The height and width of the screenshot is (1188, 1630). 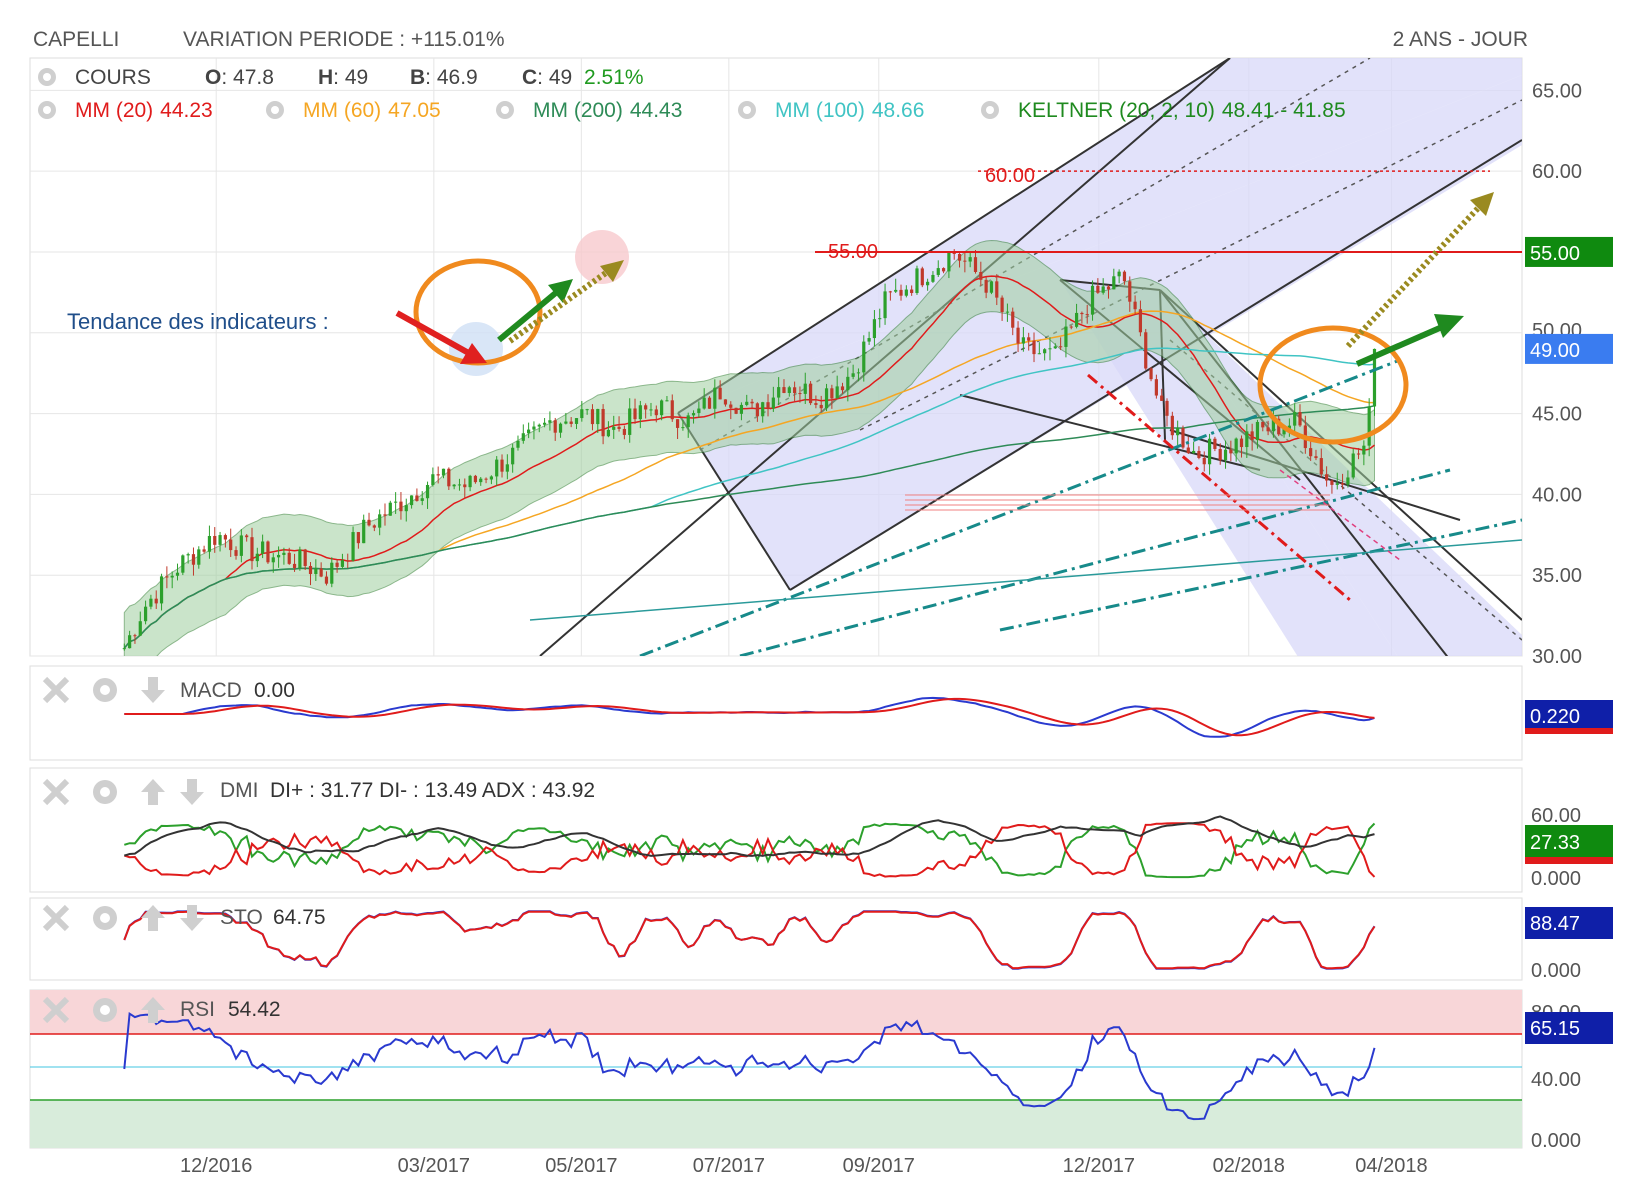 I want to click on time-tick: 03/2017, so click(x=434, y=1166).